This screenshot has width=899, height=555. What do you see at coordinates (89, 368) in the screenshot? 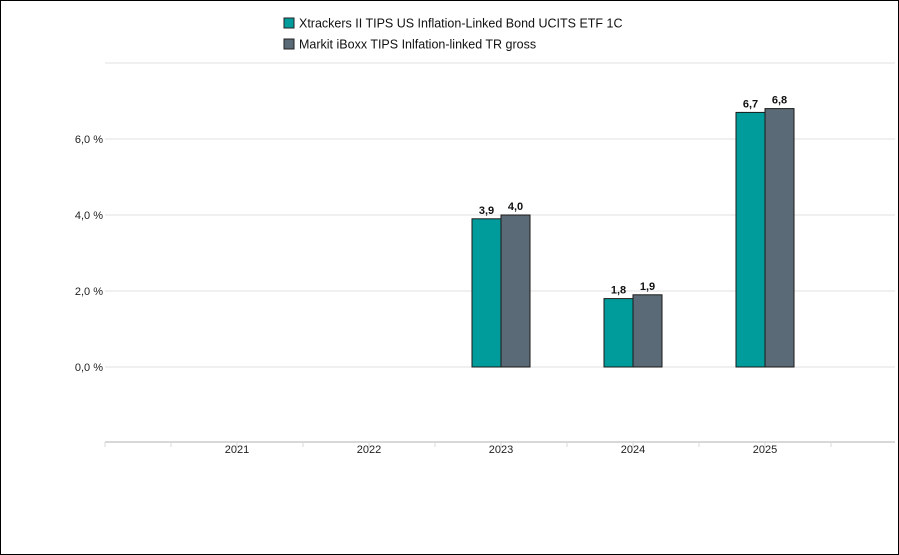
I see `y-tick-label-0: 0,0 %` at bounding box center [89, 368].